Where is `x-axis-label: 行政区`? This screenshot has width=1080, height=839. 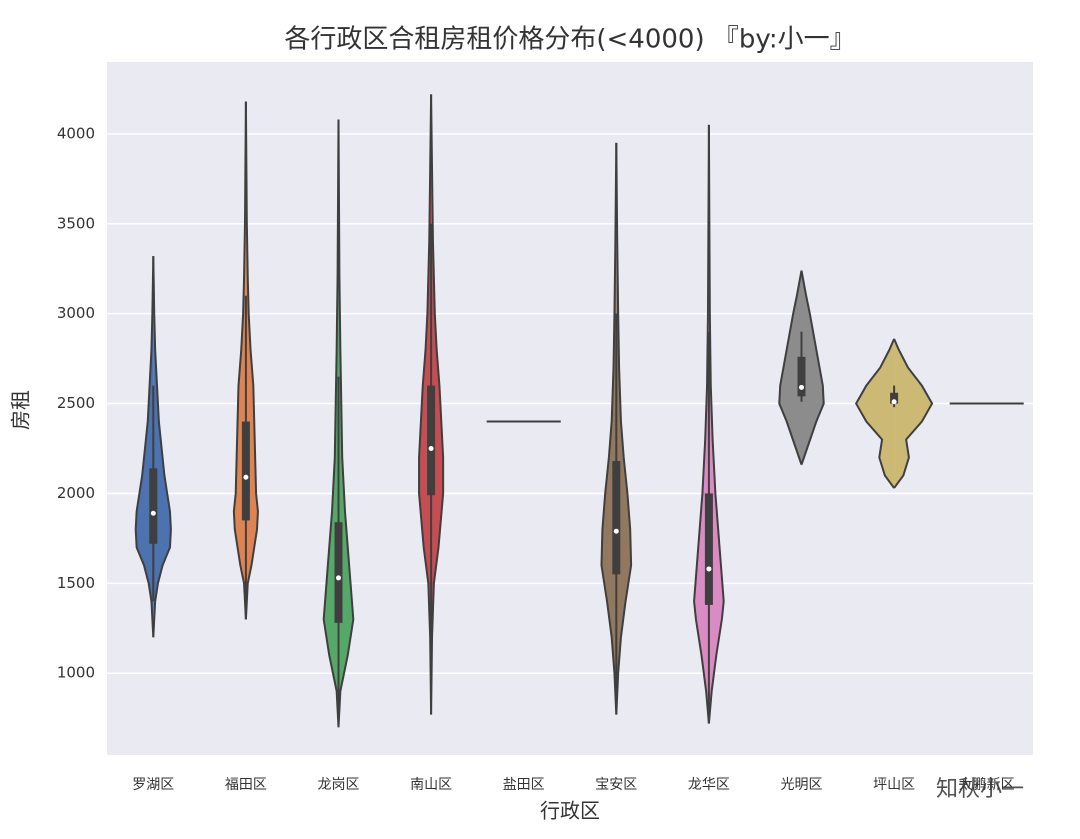 x-axis-label: 行政区 is located at coordinates (570, 811).